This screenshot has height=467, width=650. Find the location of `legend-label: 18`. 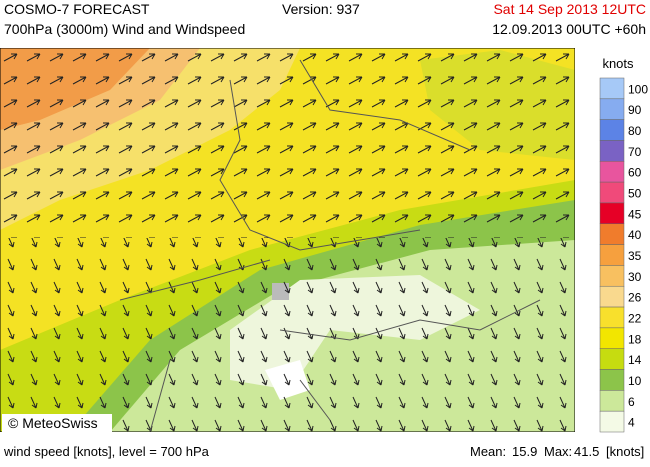

legend-label: 18 is located at coordinates (635, 339).